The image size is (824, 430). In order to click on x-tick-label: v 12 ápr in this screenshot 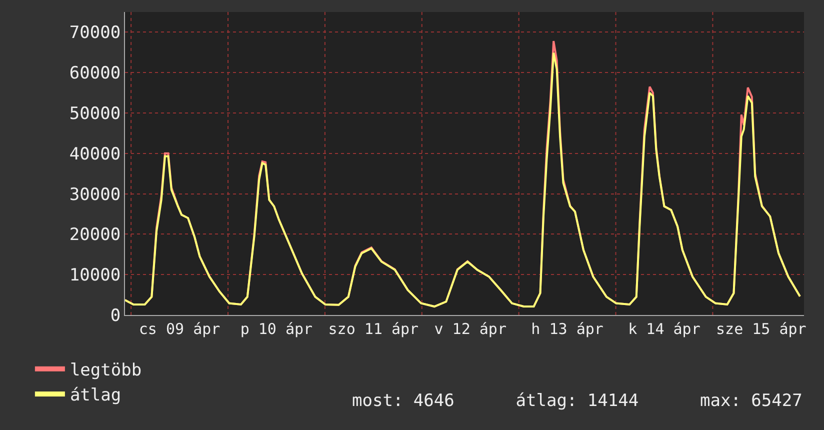, I will do `click(470, 329)`.